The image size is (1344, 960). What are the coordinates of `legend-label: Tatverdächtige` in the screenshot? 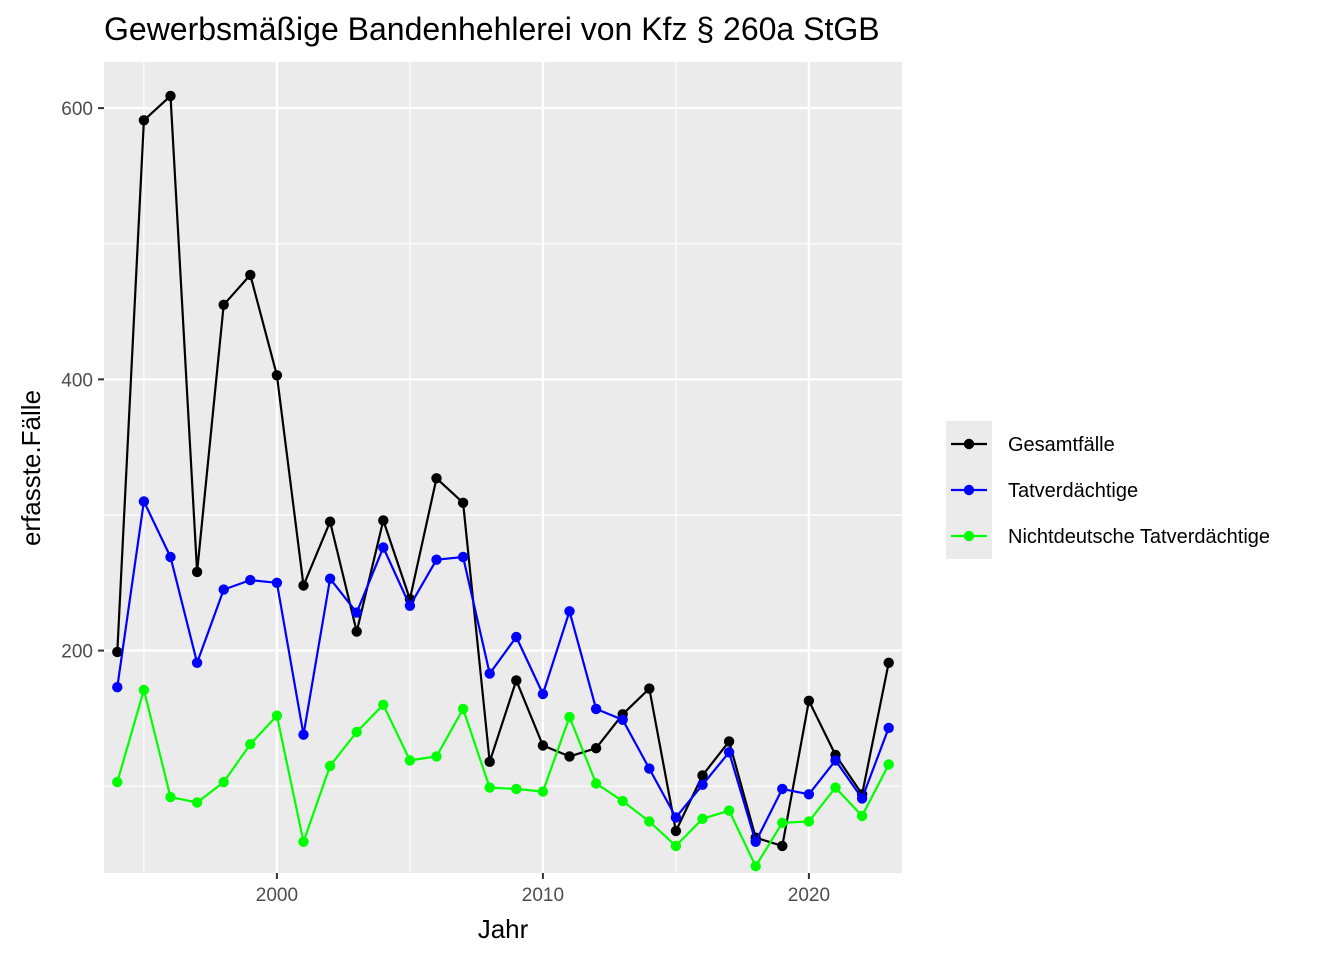 It's located at (1073, 491).